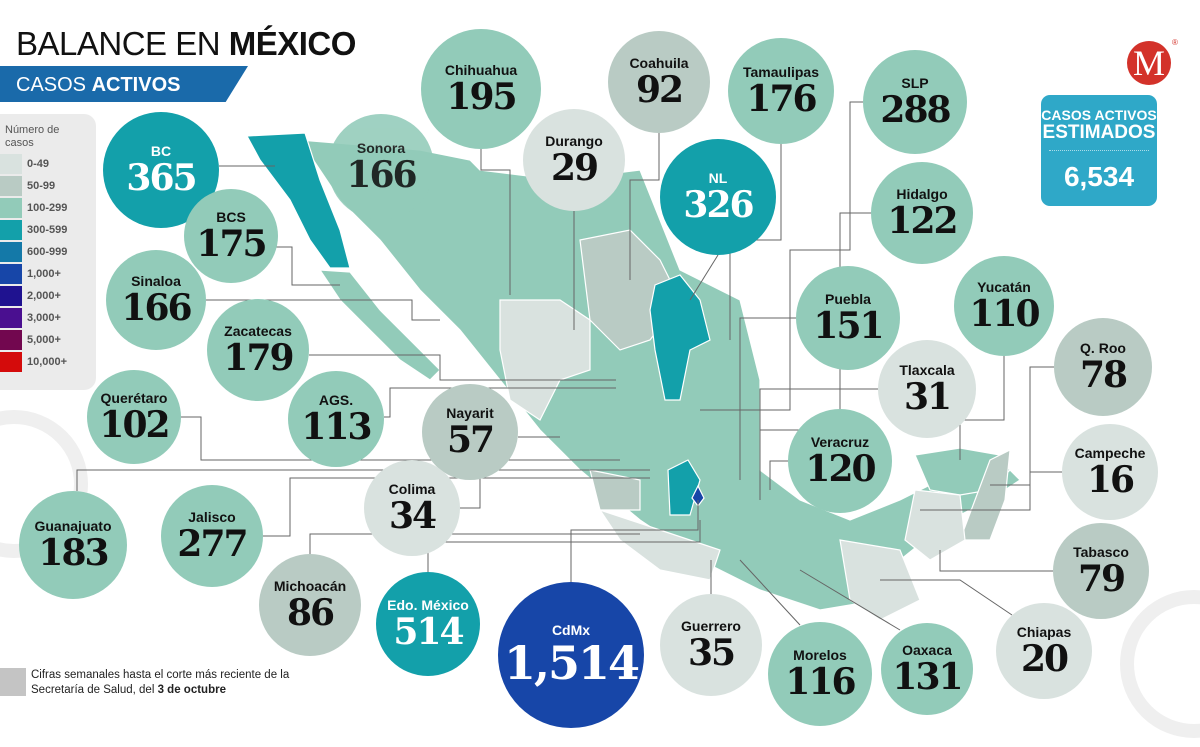 This screenshot has height=747, width=1200. What do you see at coordinates (840, 442) in the screenshot?
I see `state-name: Veracruz` at bounding box center [840, 442].